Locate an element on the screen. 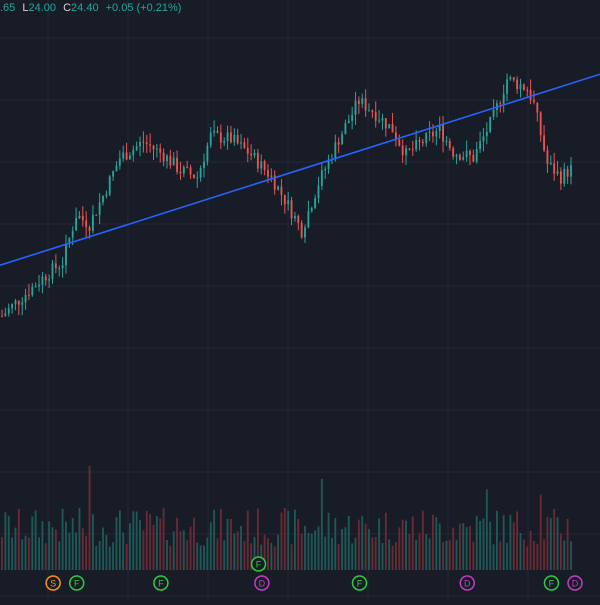  event-marker-label: S is located at coordinates (53, 584).